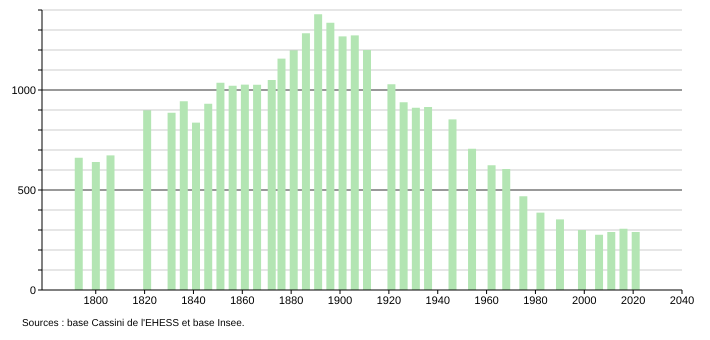  Describe the element at coordinates (96, 300) in the screenshot. I see `x-tick-label: 1800` at that location.